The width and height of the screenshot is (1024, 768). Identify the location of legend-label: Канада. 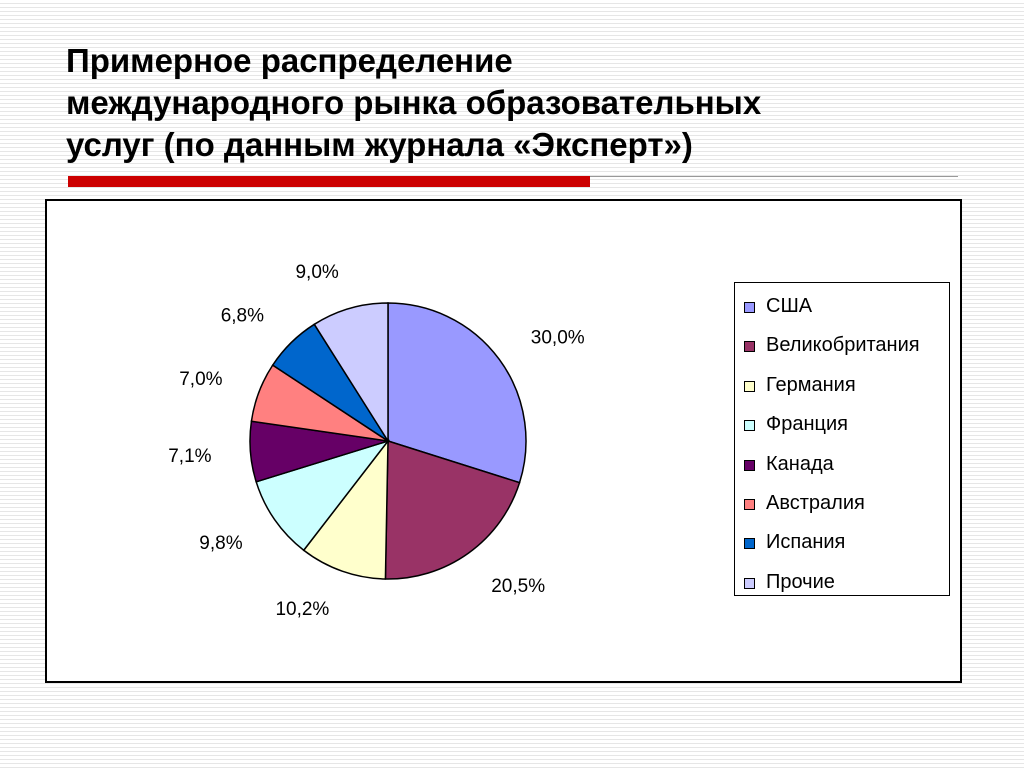
(800, 463).